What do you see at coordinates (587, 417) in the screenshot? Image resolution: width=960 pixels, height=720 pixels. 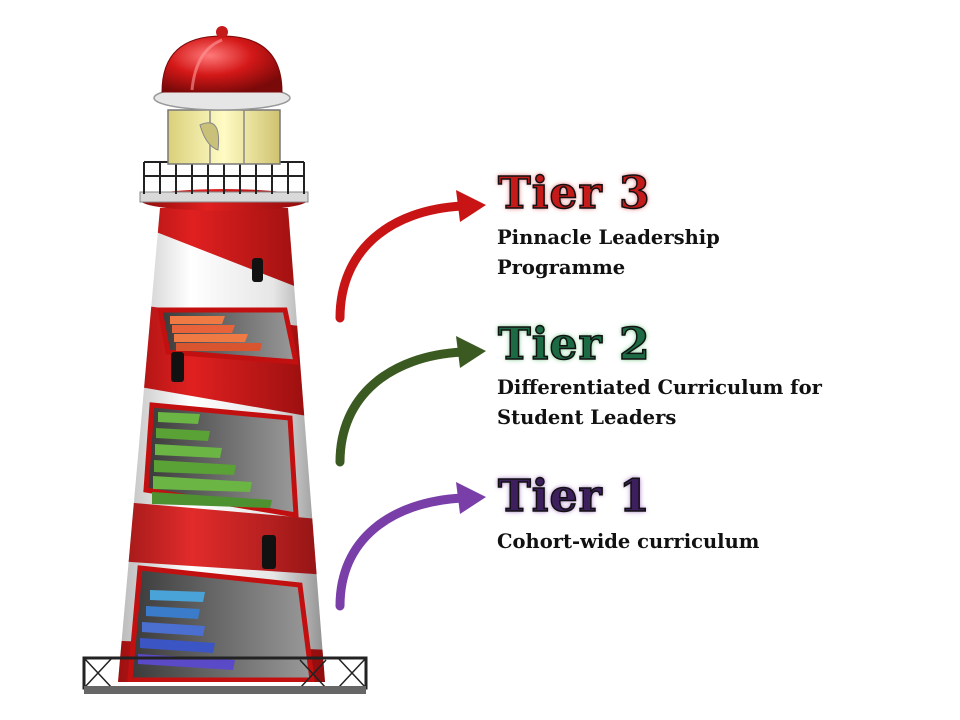 I see `tier-2-description-line: Student Leaders` at bounding box center [587, 417].